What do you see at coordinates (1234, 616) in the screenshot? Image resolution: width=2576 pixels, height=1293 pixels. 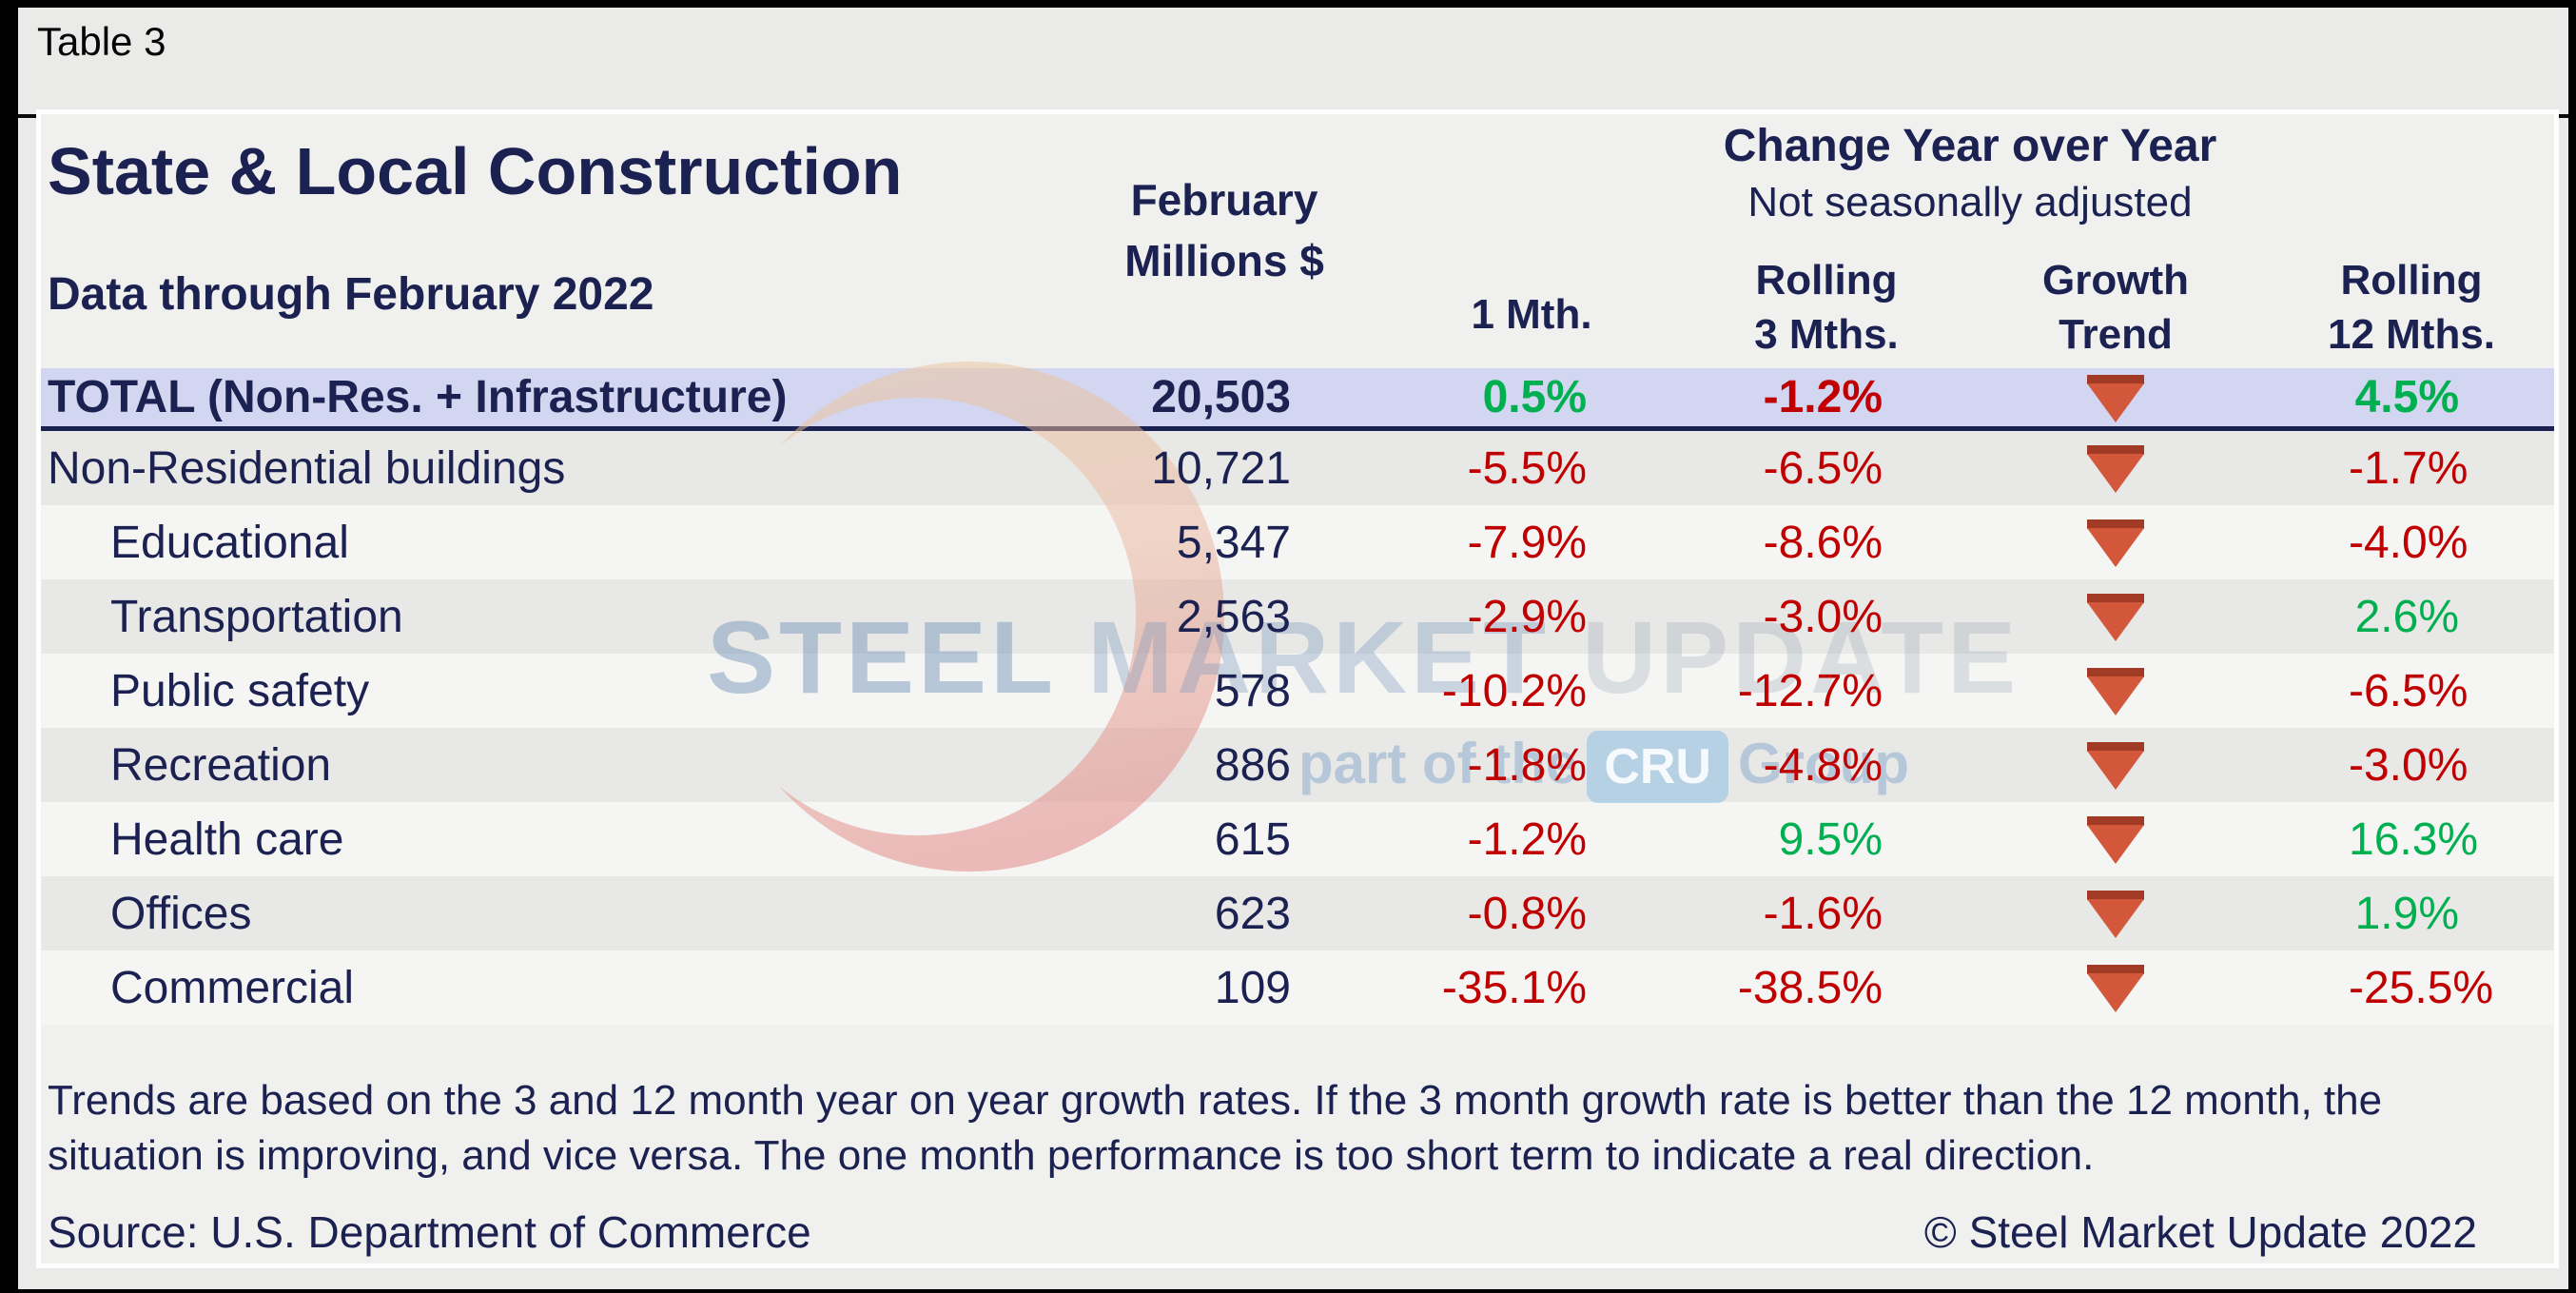 I see `feb-millions-value: 2,563` at bounding box center [1234, 616].